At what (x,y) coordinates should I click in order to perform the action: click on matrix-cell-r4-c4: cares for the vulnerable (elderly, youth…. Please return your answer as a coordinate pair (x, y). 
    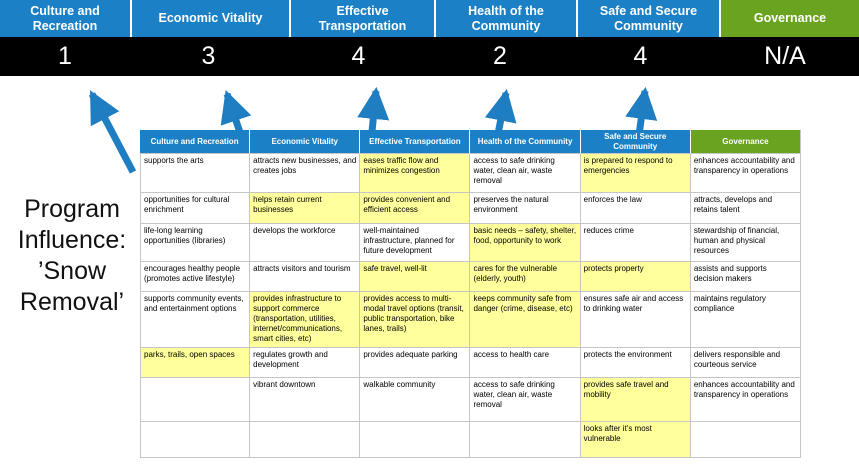
    Looking at the image, I should click on (525, 277).